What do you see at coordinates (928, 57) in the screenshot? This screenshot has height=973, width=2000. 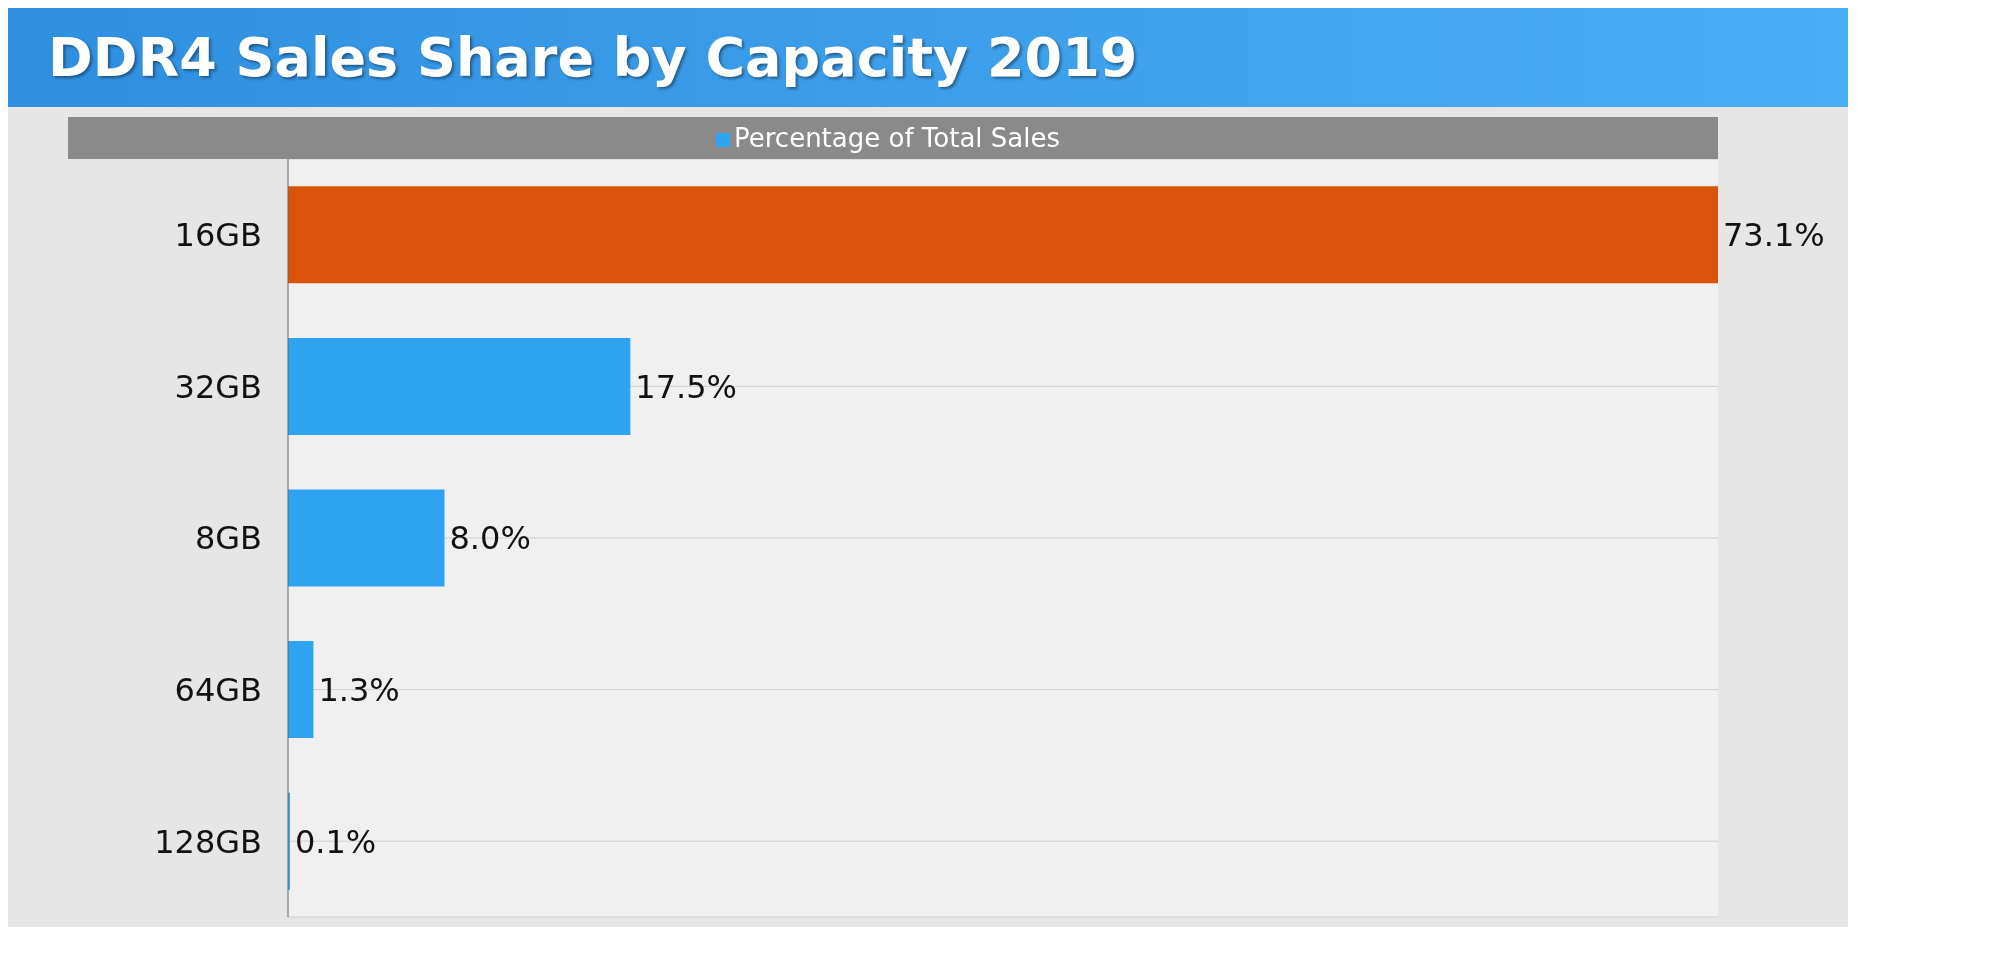 I see `chart-title: DDR4 Sales Share by Capacity 2019` at bounding box center [928, 57].